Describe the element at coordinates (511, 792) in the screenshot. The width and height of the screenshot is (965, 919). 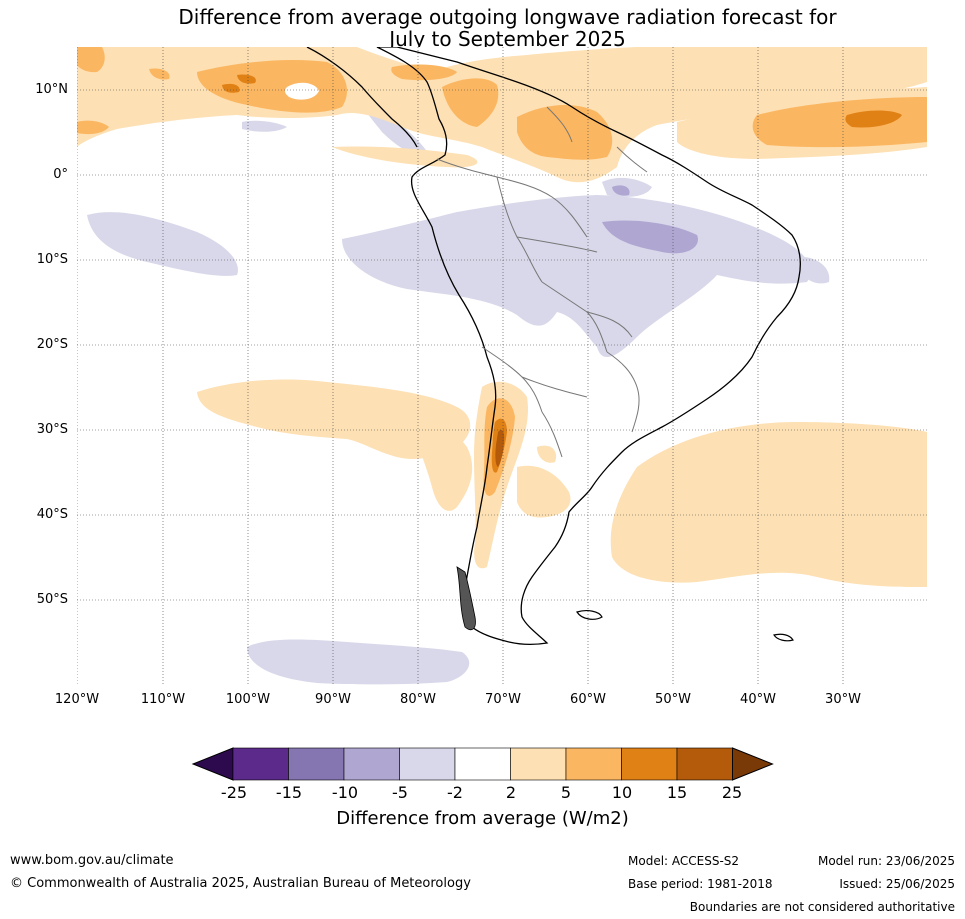
I see `legend-tick: 2` at that location.